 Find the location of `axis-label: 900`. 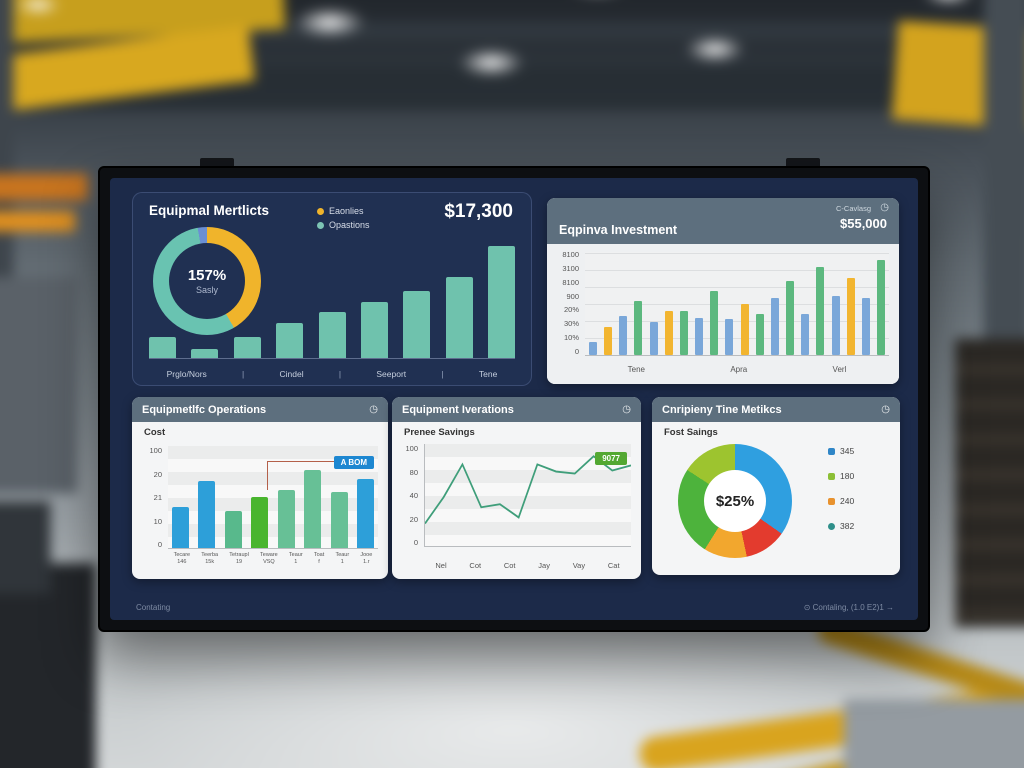

axis-label: 900 is located at coordinates (572, 296).